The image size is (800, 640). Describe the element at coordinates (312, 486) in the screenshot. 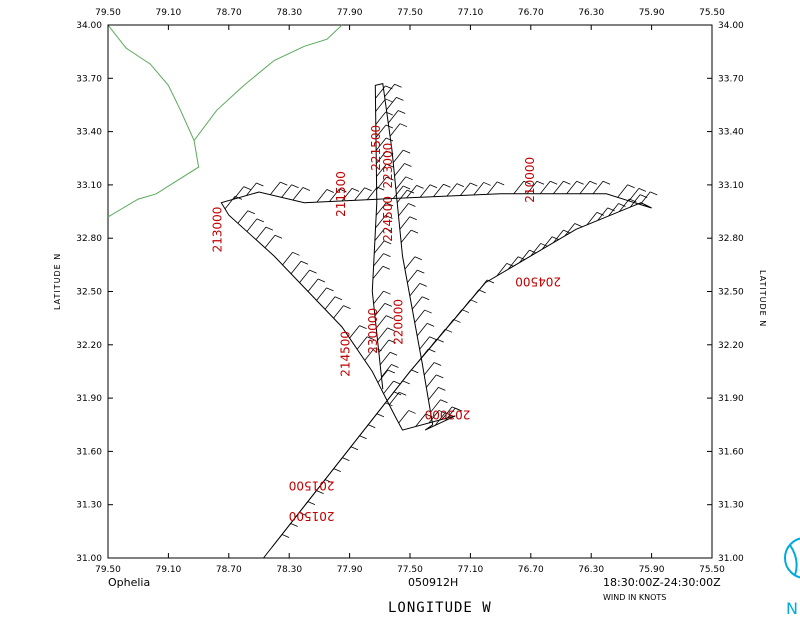

I see `time-label: 201500` at that location.